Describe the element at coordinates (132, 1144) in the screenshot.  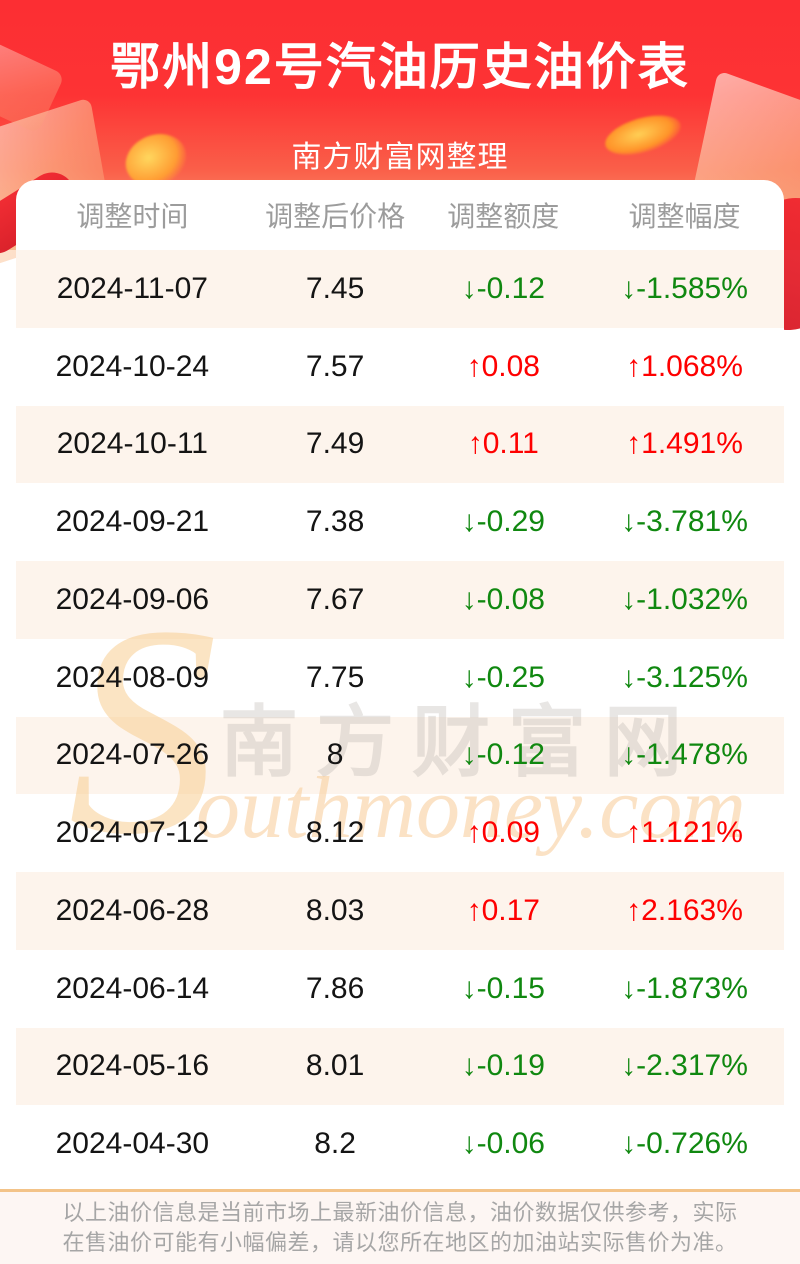
I see `row-date: 2024-04-30` at that location.